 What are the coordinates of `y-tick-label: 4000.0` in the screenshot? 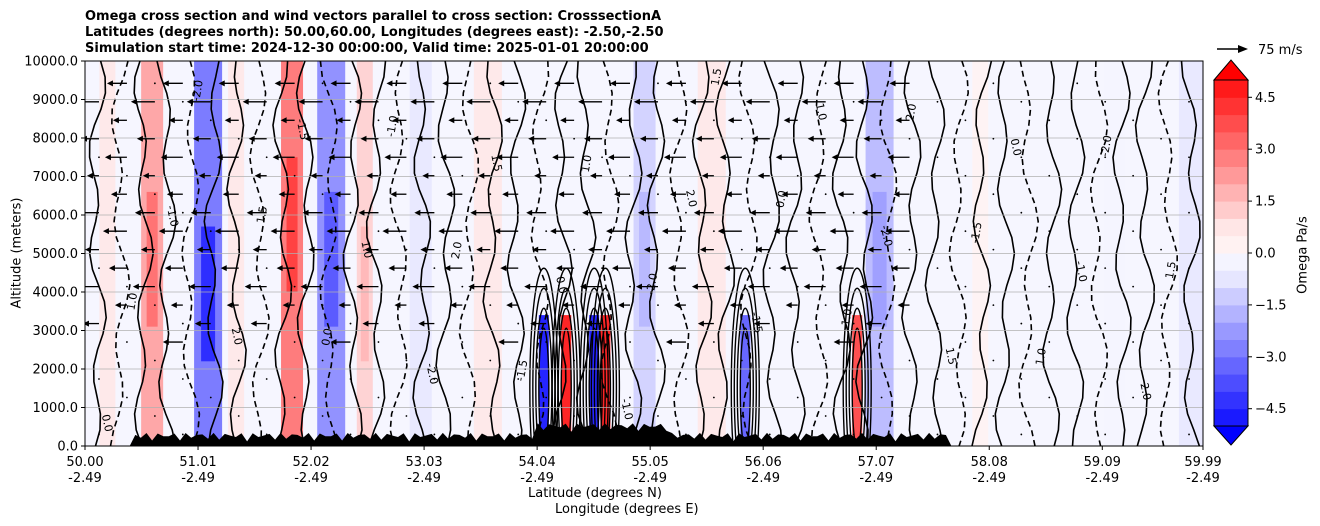 It's located at (56, 293).